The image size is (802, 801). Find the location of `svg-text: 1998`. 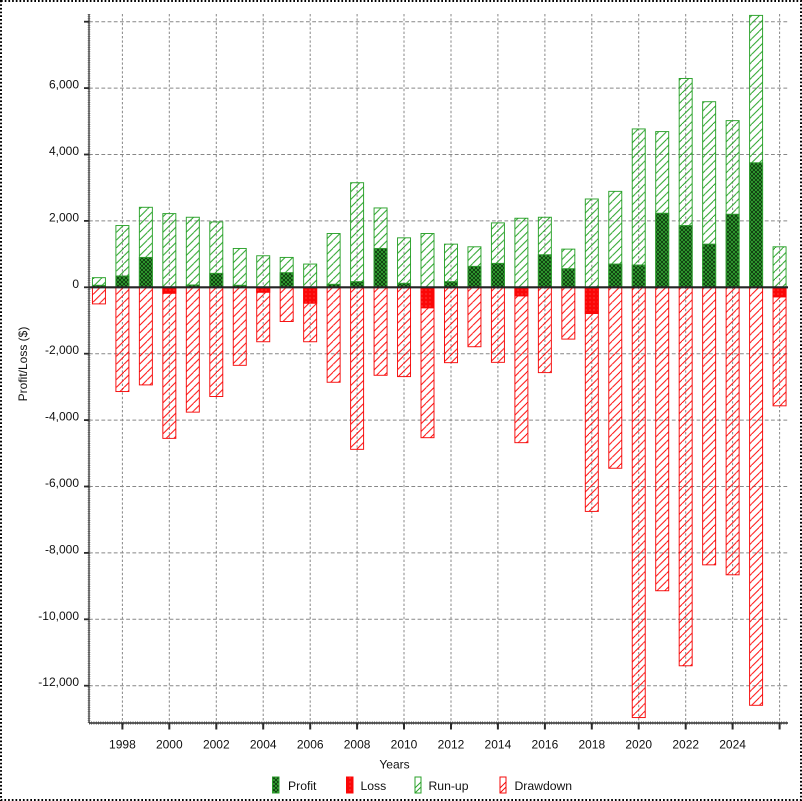

svg-text: 1998 is located at coordinates (122, 745).